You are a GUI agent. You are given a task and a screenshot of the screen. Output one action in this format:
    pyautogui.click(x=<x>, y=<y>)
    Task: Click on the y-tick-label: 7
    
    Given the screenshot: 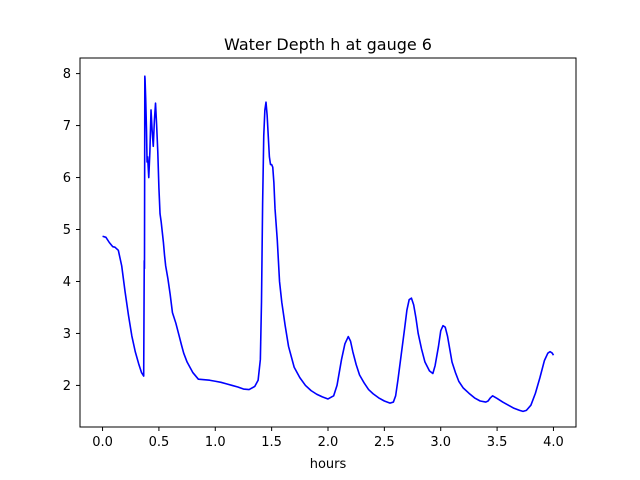 What is the action you would take?
    pyautogui.click(x=67, y=126)
    